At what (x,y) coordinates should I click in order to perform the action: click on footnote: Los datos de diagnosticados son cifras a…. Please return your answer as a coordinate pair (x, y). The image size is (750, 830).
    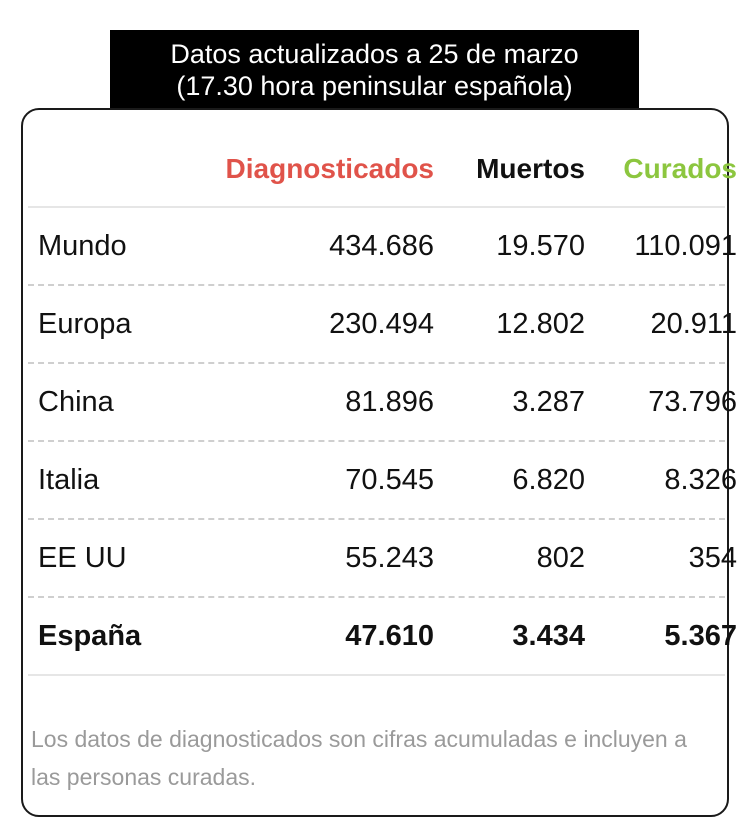
    Looking at the image, I should click on (359, 758).